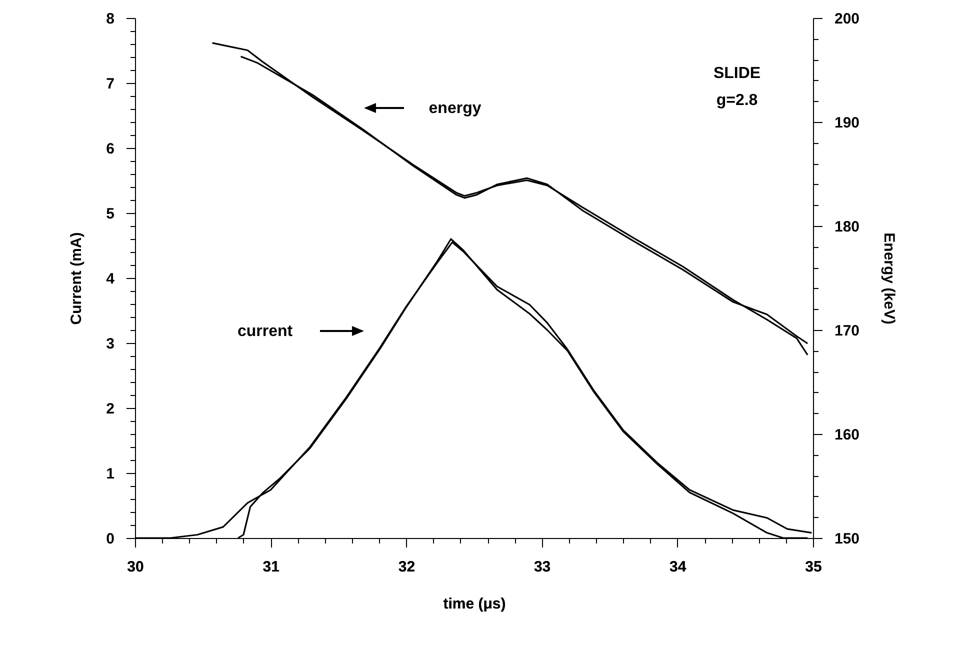 This screenshot has width=958, height=647. Describe the element at coordinates (110, 214) in the screenshot. I see `y-tick-label: 5` at that location.